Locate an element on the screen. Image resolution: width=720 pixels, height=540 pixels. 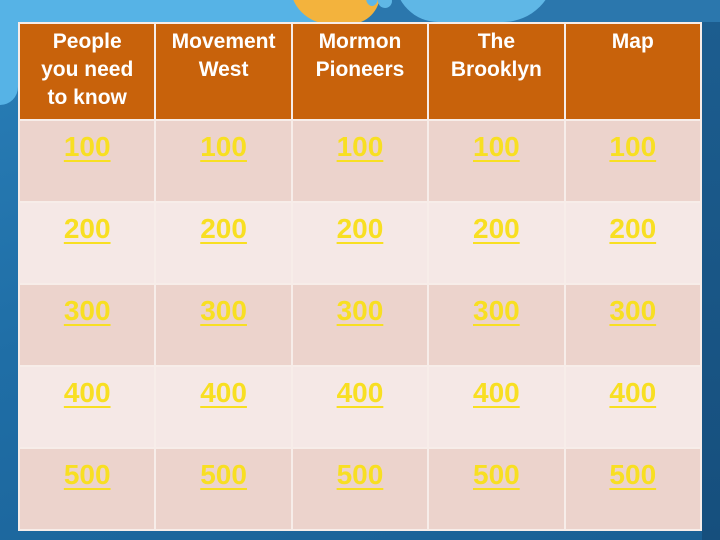
value-row-100: 100 100 100 100 100 is located at coordinates (360, 161).